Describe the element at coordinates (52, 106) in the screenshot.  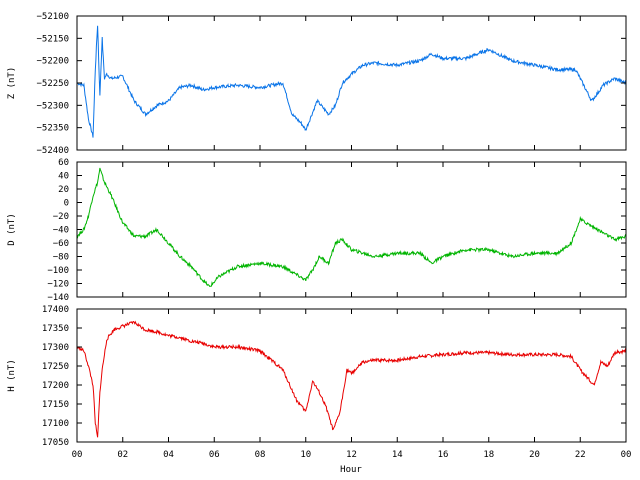
I see `y-tick-label: −52300` at that location.